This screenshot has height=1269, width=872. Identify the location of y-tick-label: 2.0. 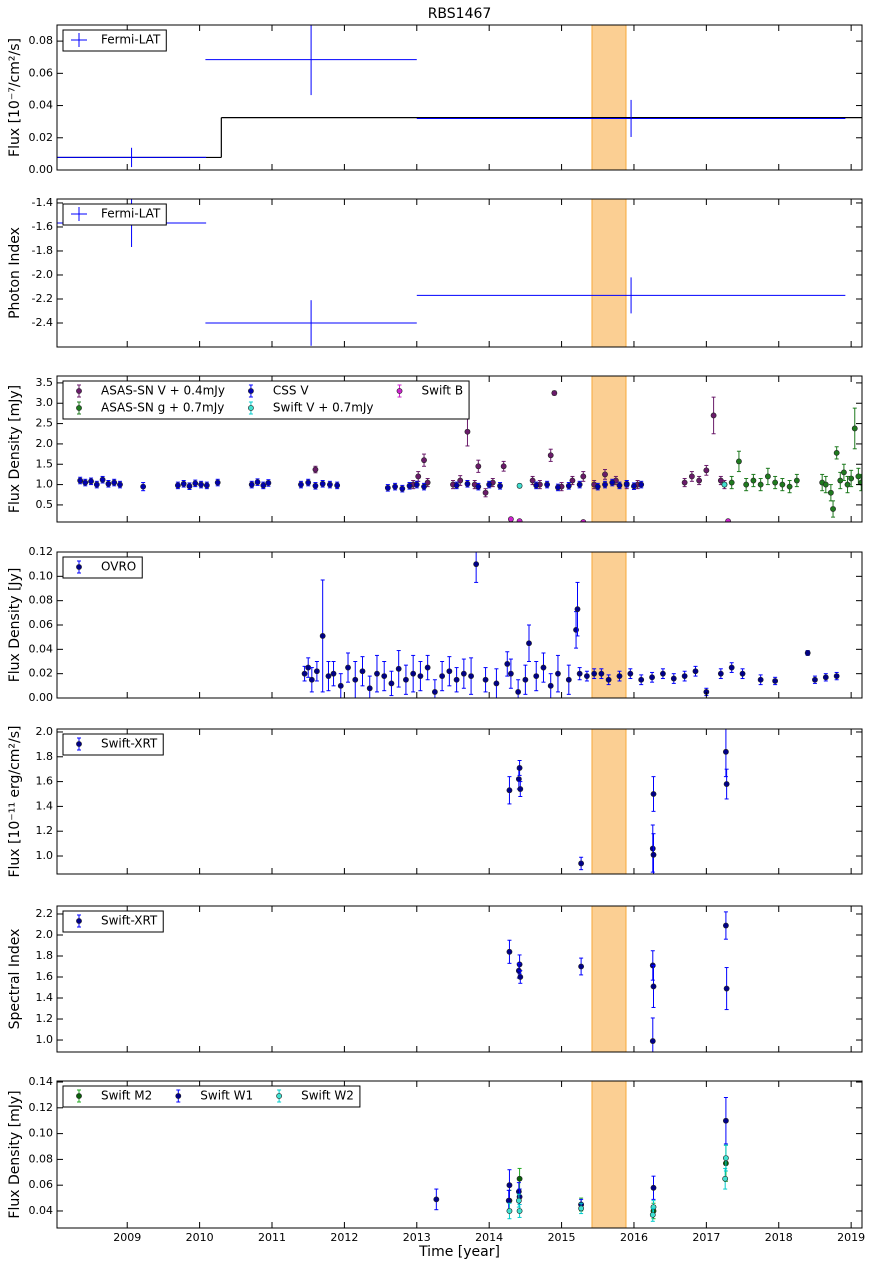
(45, 934).